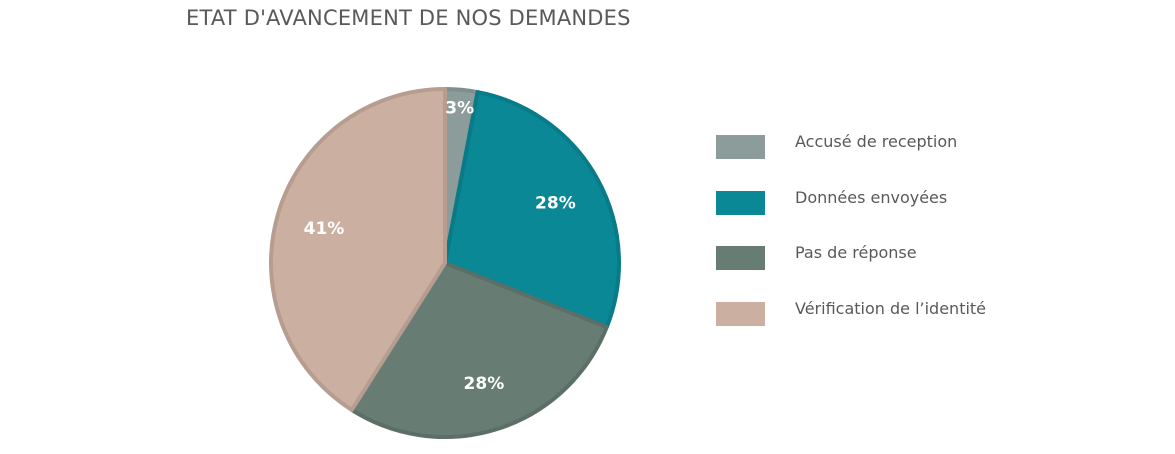 This screenshot has height=454, width=1175. Describe the element at coordinates (555, 203) in the screenshot. I see `data-label-donnees: 28%` at that location.